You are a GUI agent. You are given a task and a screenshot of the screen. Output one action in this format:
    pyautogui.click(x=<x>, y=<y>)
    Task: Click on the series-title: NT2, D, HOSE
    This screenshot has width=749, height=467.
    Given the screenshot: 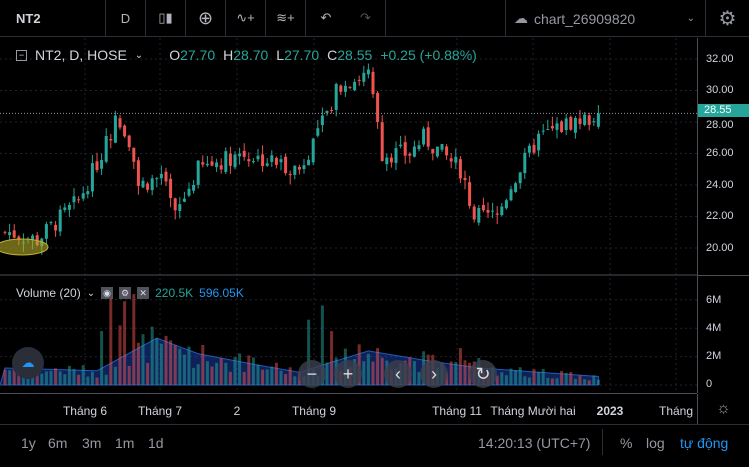 What is the action you would take?
    pyautogui.click(x=81, y=55)
    